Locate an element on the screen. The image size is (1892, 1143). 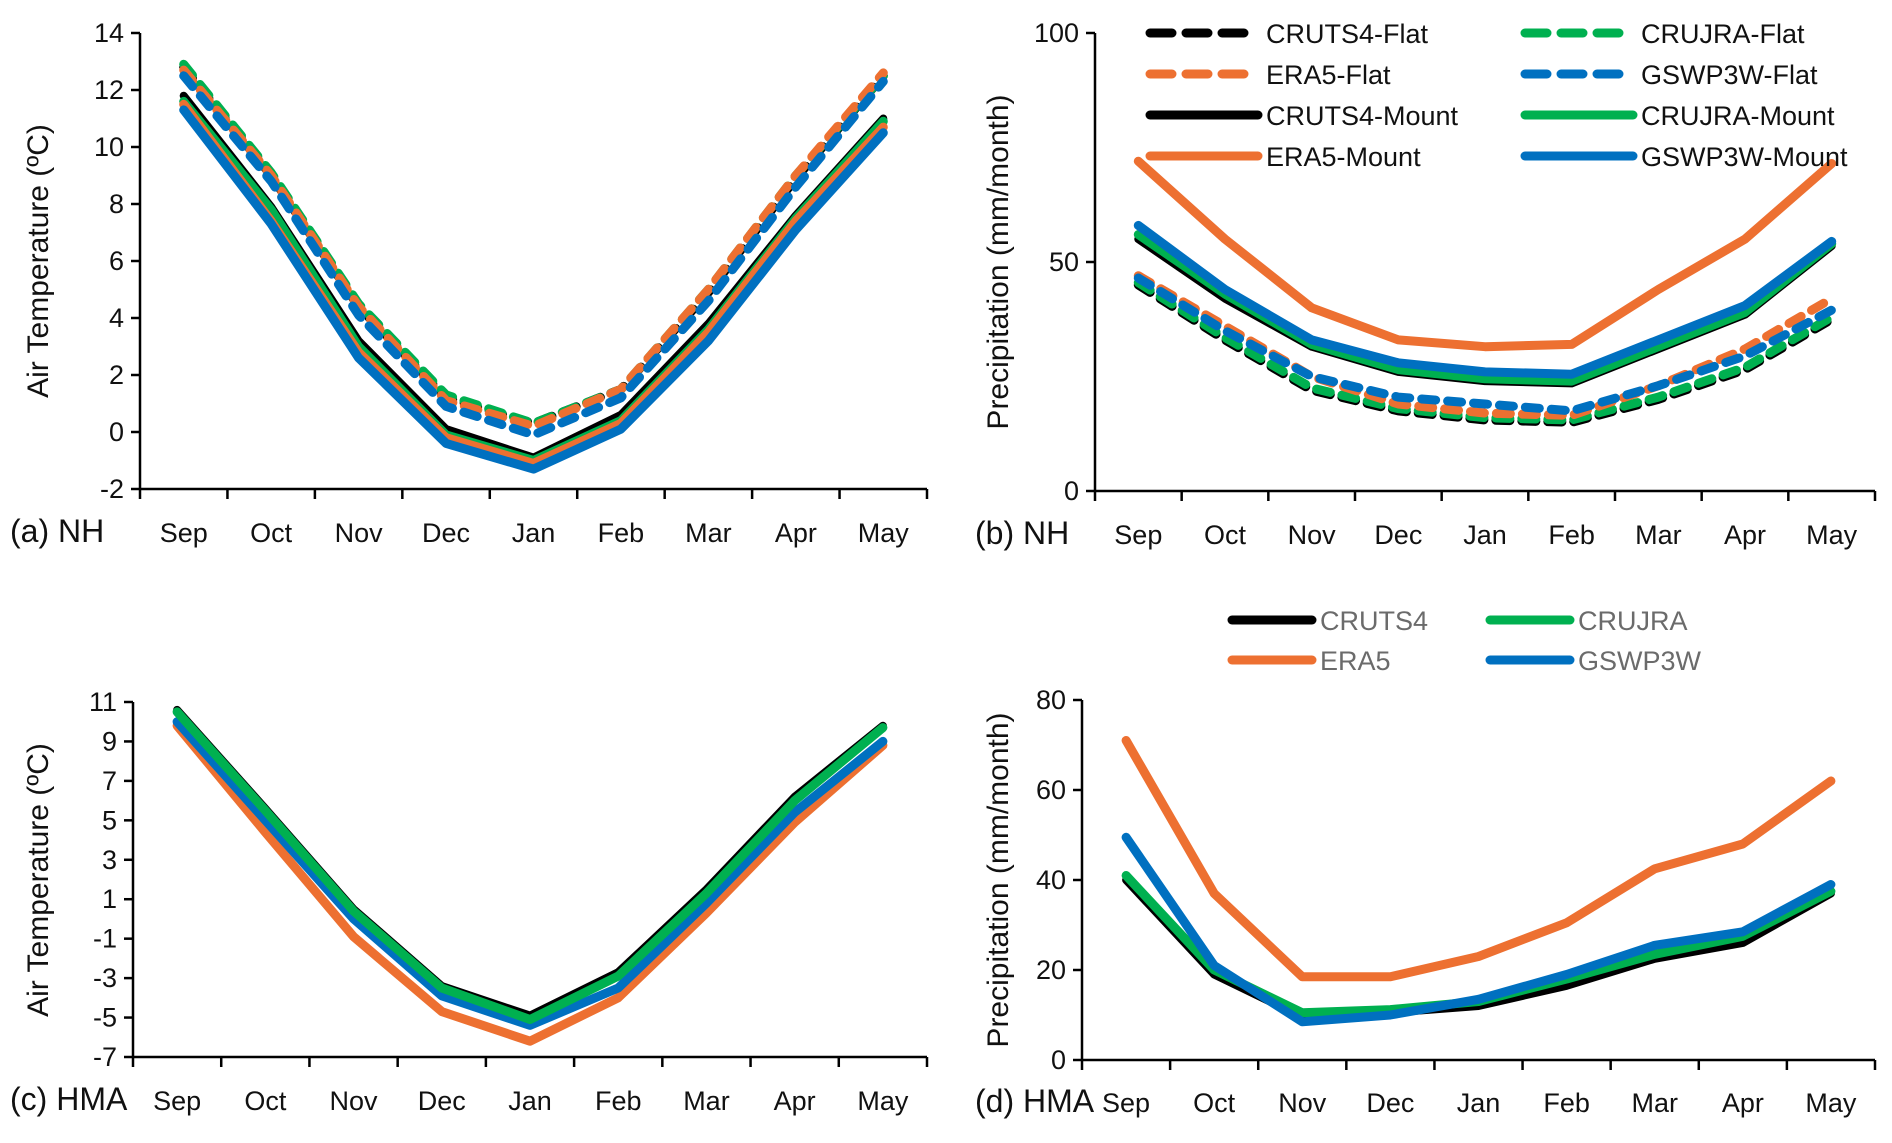
legend-label: GSWP3W-Mount is located at coordinates (1744, 157).